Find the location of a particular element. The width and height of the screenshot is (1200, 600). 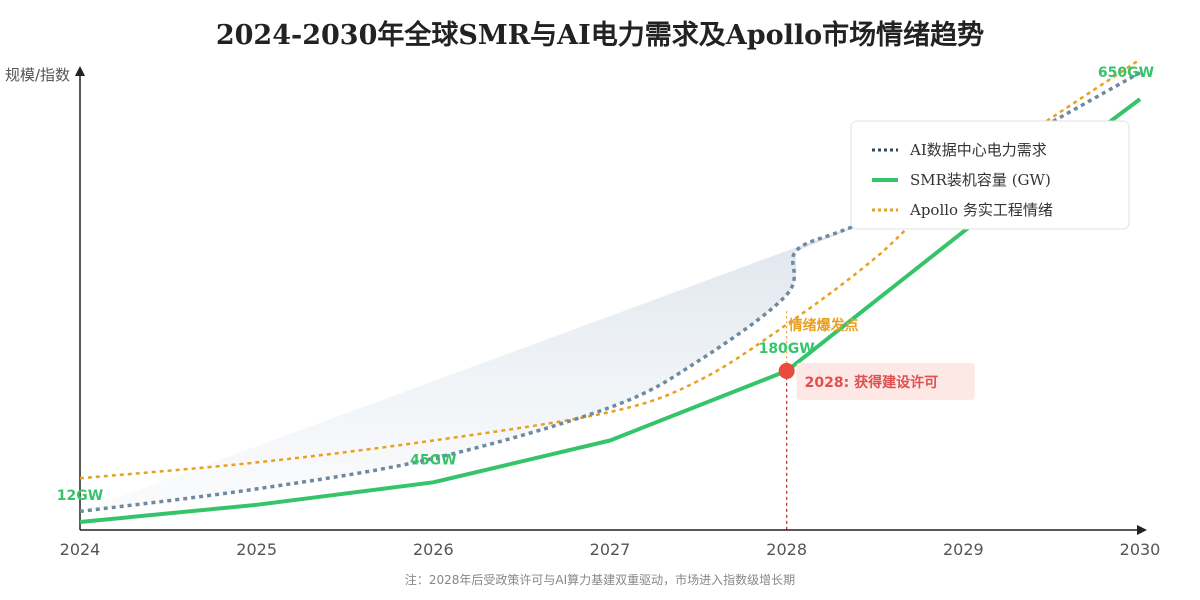

legend-label: Apollo 务实工程情绪 is located at coordinates (981, 210).